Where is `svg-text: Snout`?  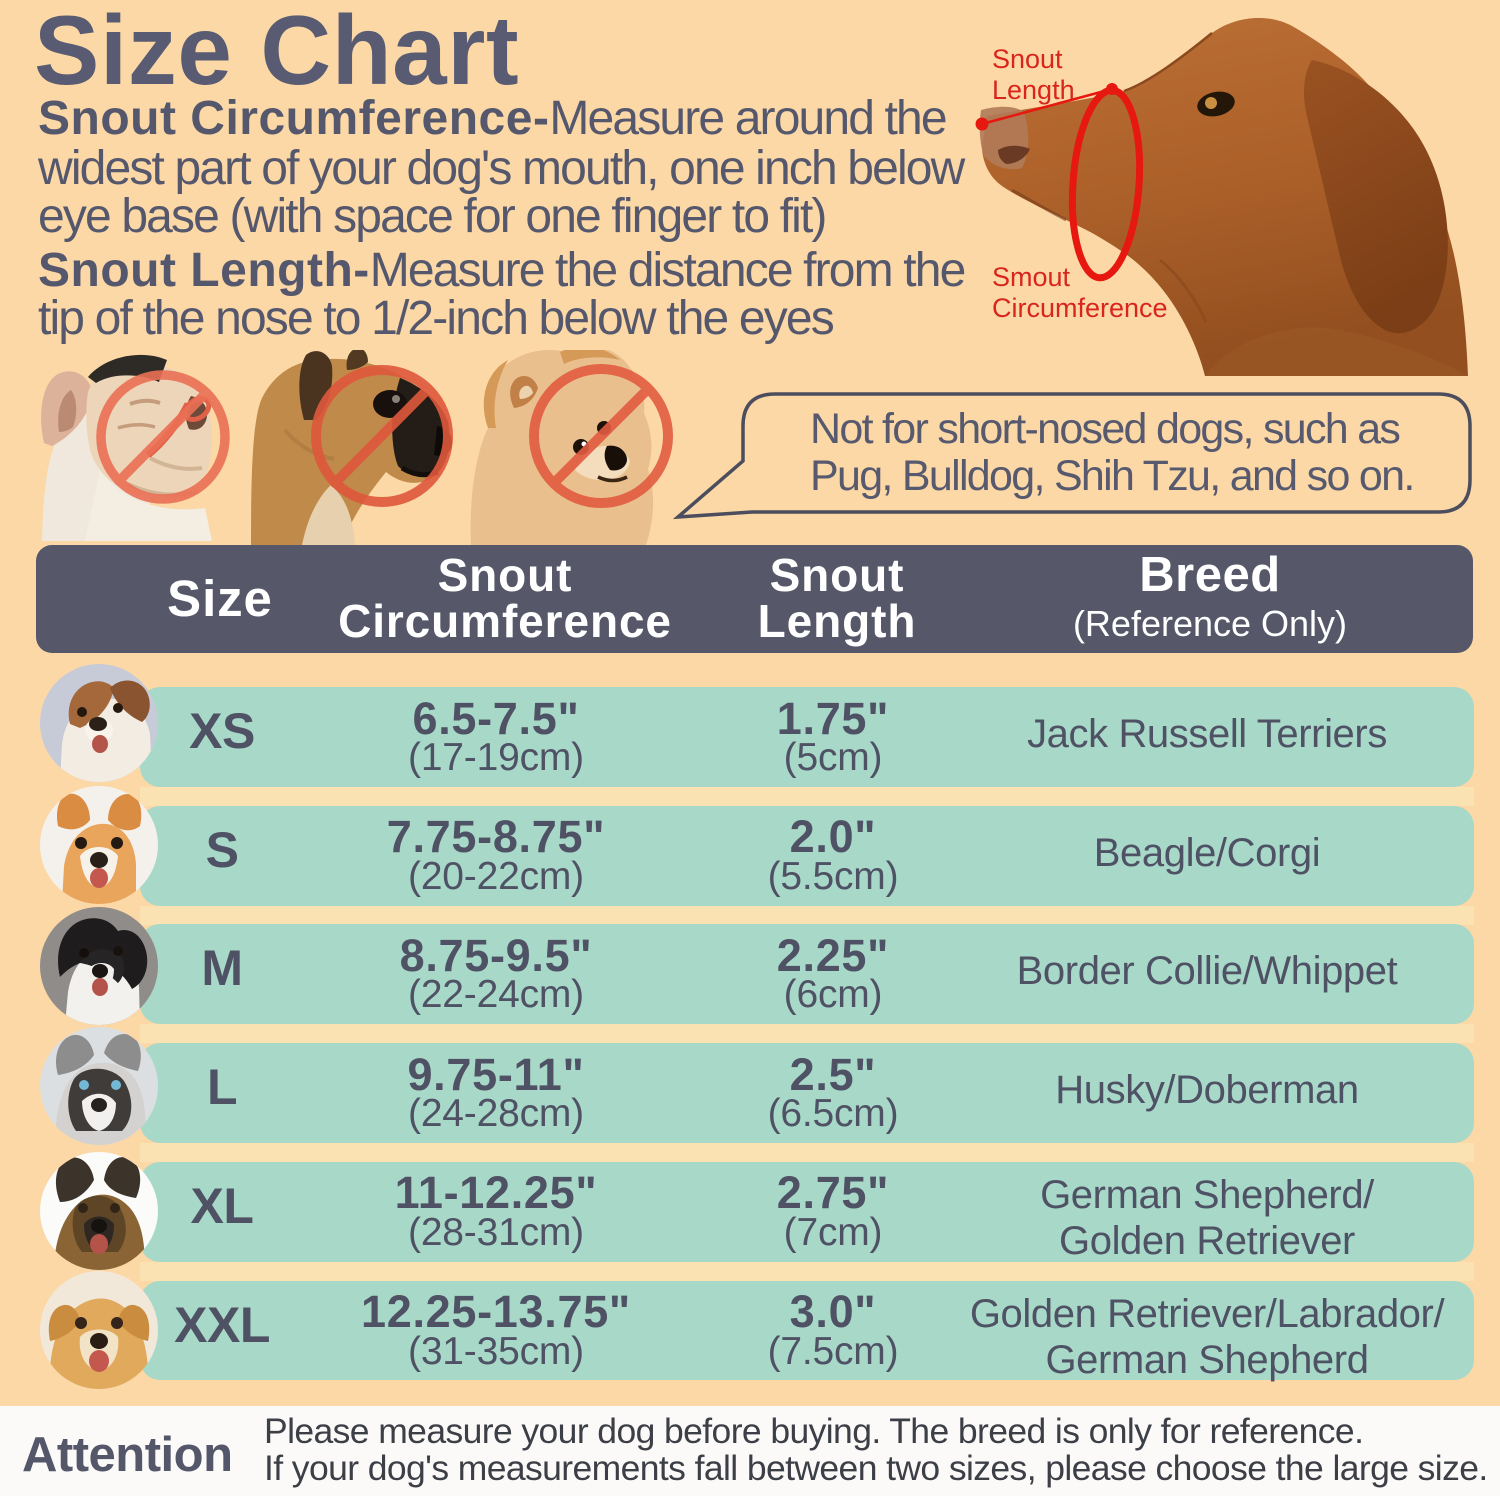 svg-text: Snout is located at coordinates (1027, 59).